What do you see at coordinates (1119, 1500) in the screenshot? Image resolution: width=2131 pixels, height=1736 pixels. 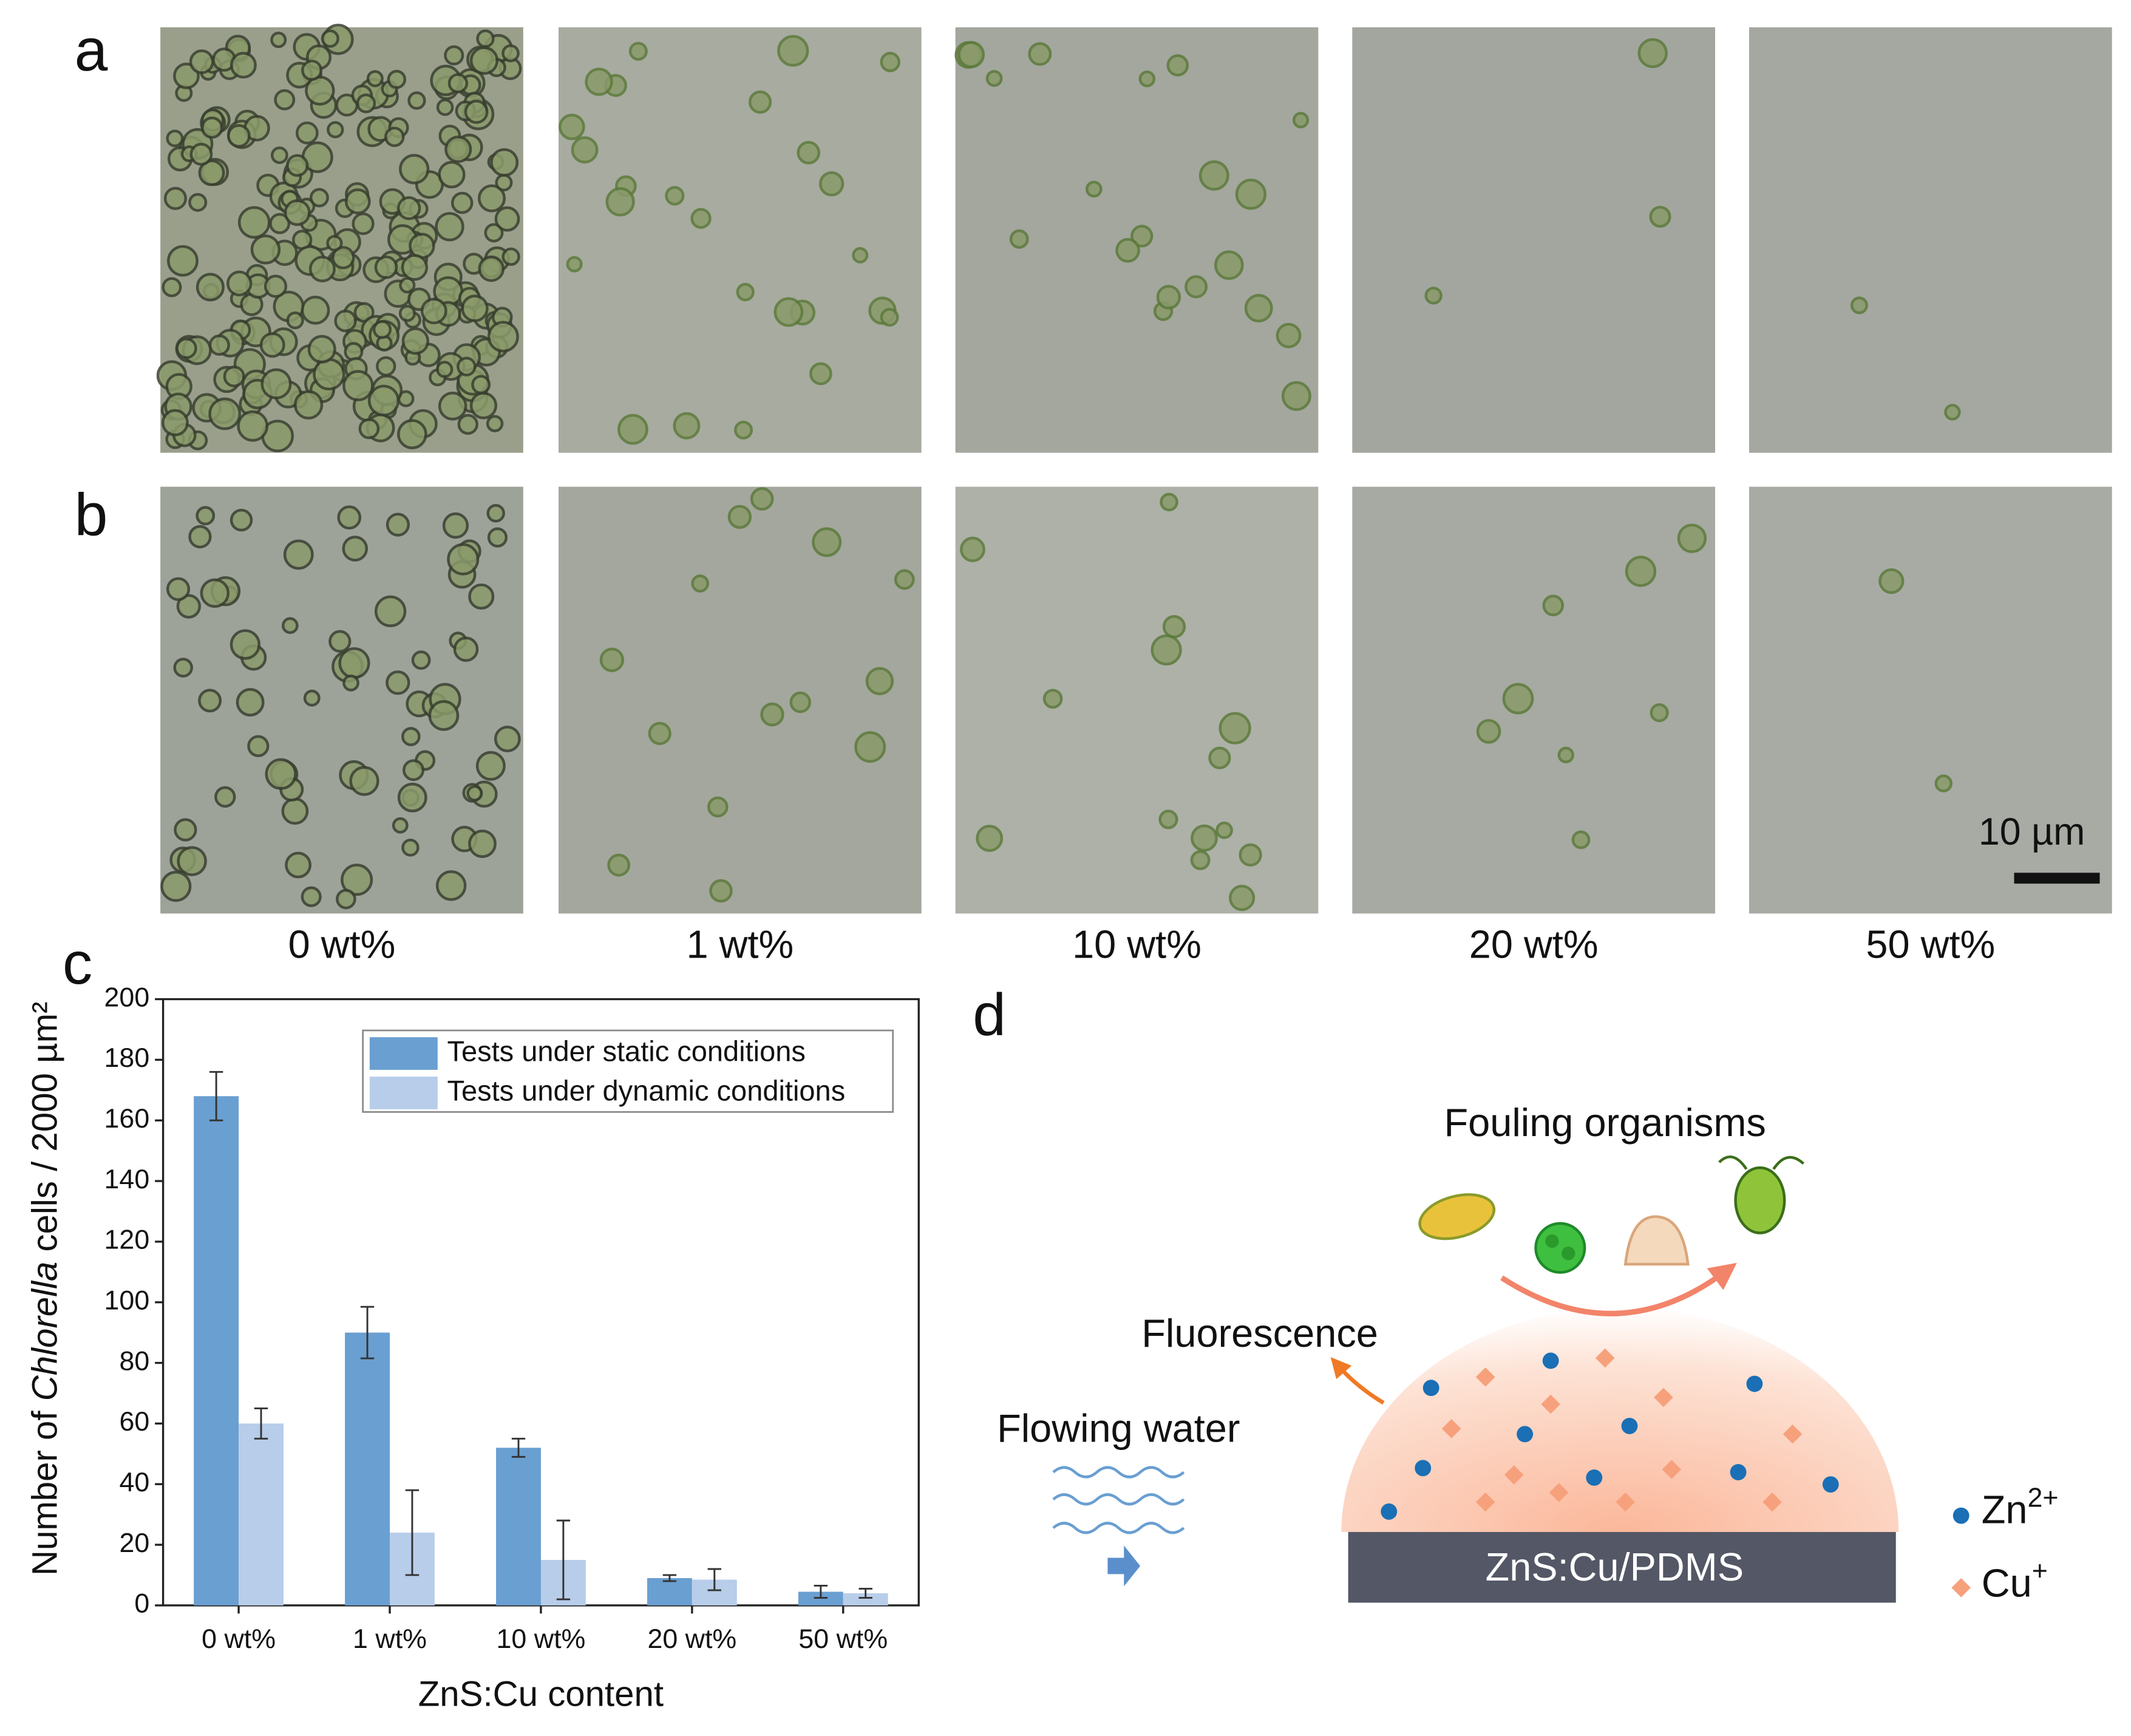 I see `water-waves` at bounding box center [1119, 1500].